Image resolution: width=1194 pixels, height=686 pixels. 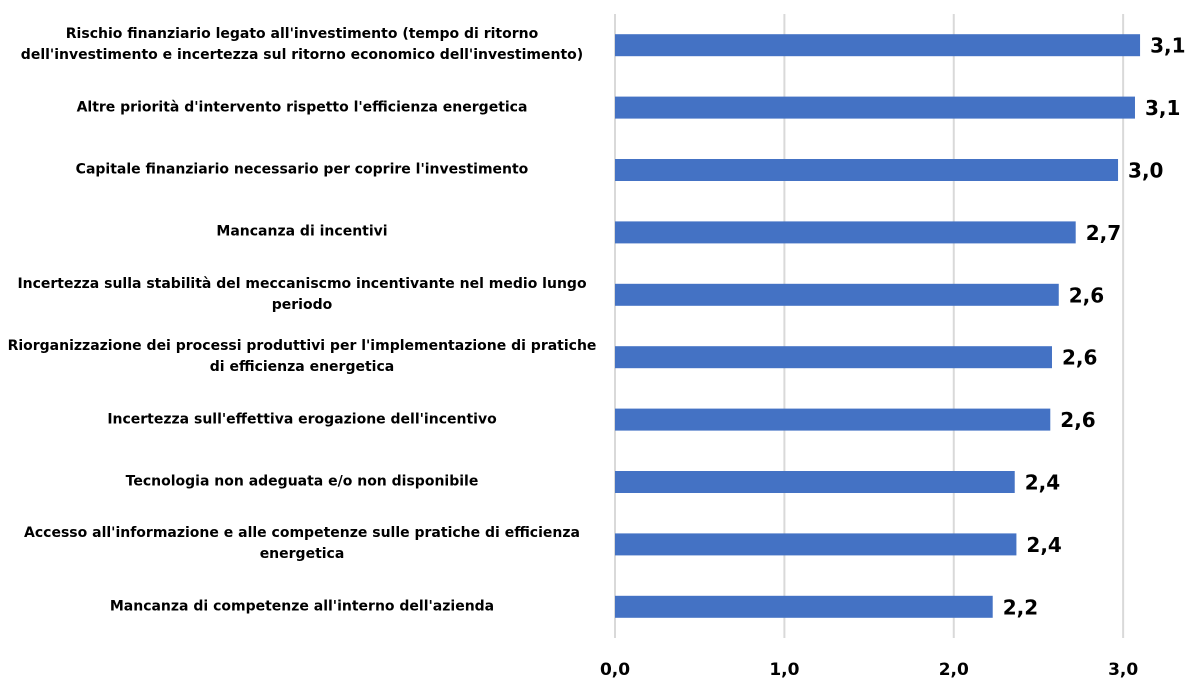 I want to click on x-tick-label: 0,0, so click(x=615, y=670).